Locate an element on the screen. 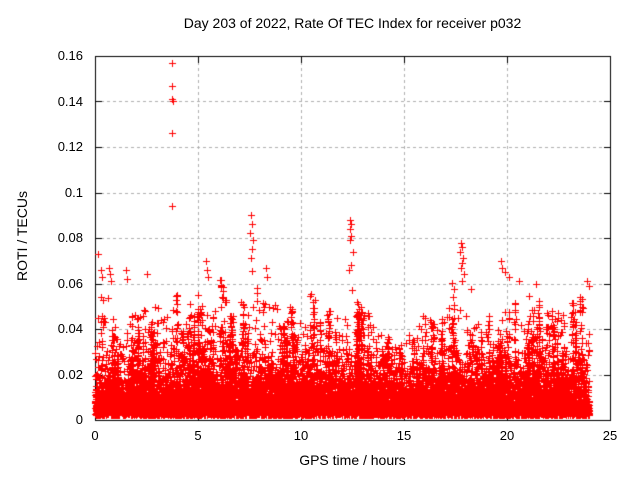 This screenshot has height=480, width=640. x-tick-label: 5 is located at coordinates (198, 435).